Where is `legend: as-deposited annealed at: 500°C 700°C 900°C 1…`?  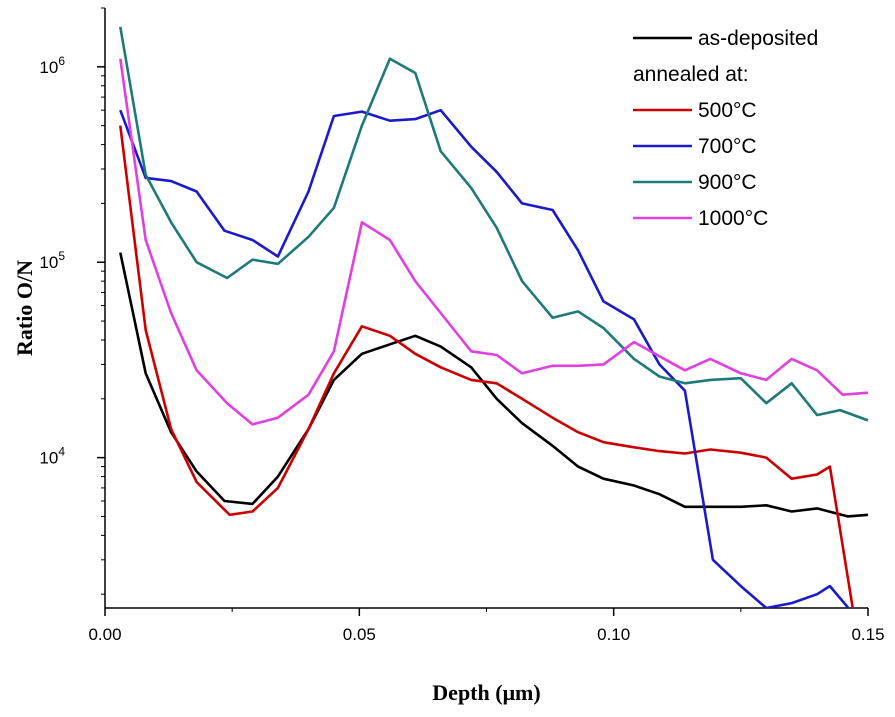 legend: as-deposited annealed at: 500°C 700°C 900°C 1… is located at coordinates (725, 128).